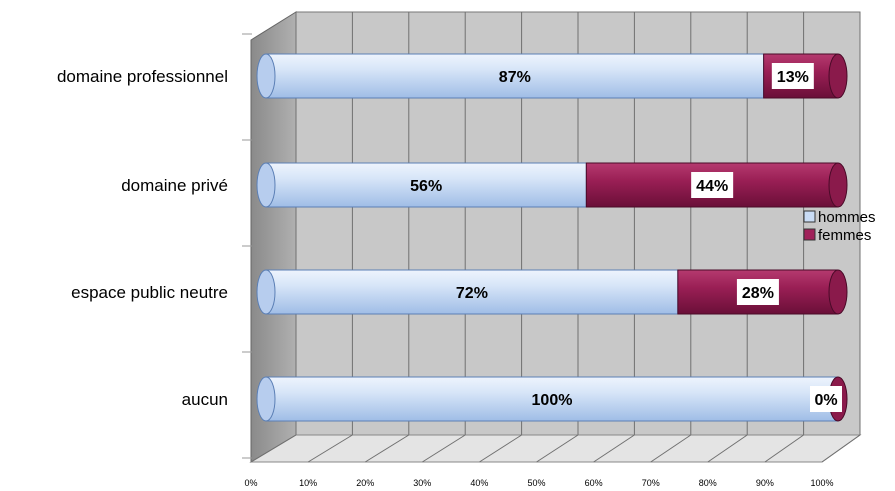 The height and width of the screenshot is (491, 895). I want to click on data-label-femmes: 0%, so click(825, 400).